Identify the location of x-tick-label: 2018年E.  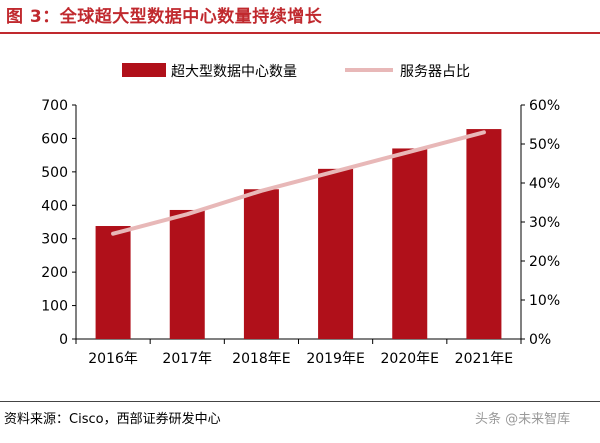
(261, 359).